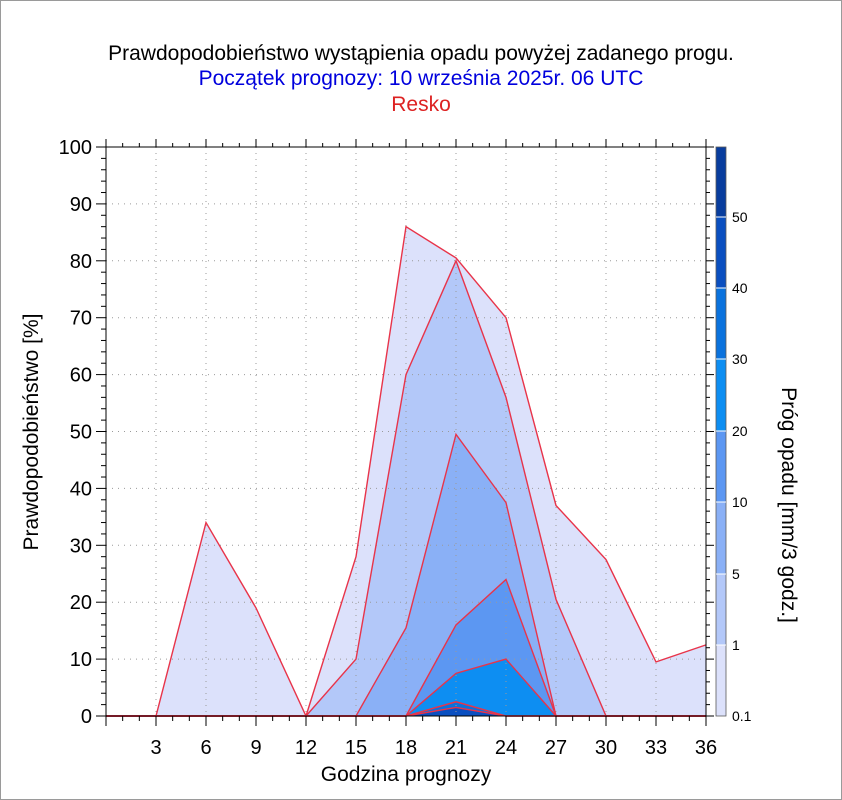 The width and height of the screenshot is (842, 800). What do you see at coordinates (81, 262) in the screenshot?
I see `y-tick-label: 80` at bounding box center [81, 262].